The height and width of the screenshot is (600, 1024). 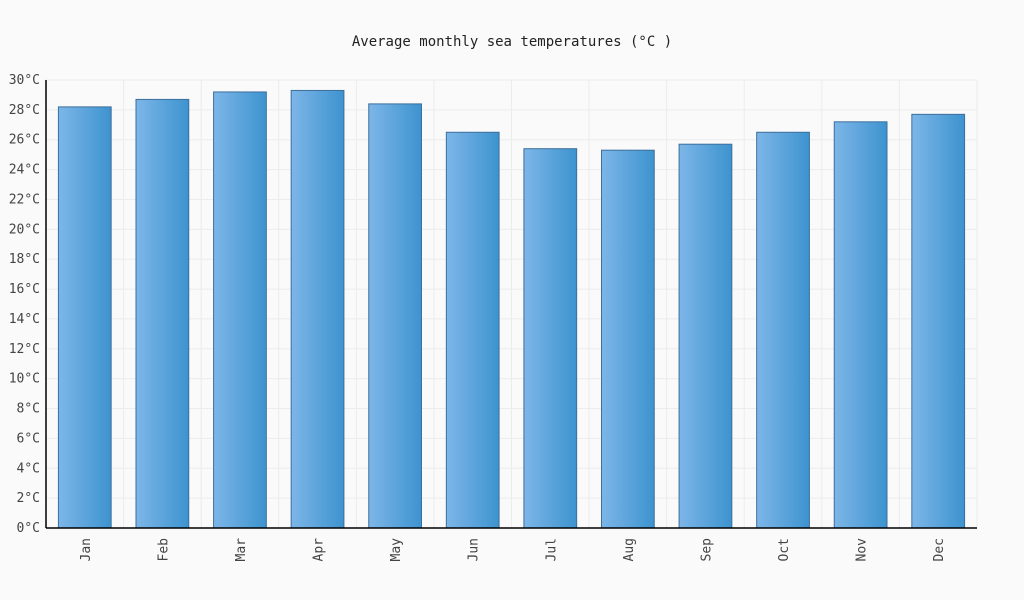 I want to click on bar-jan, so click(x=84, y=317).